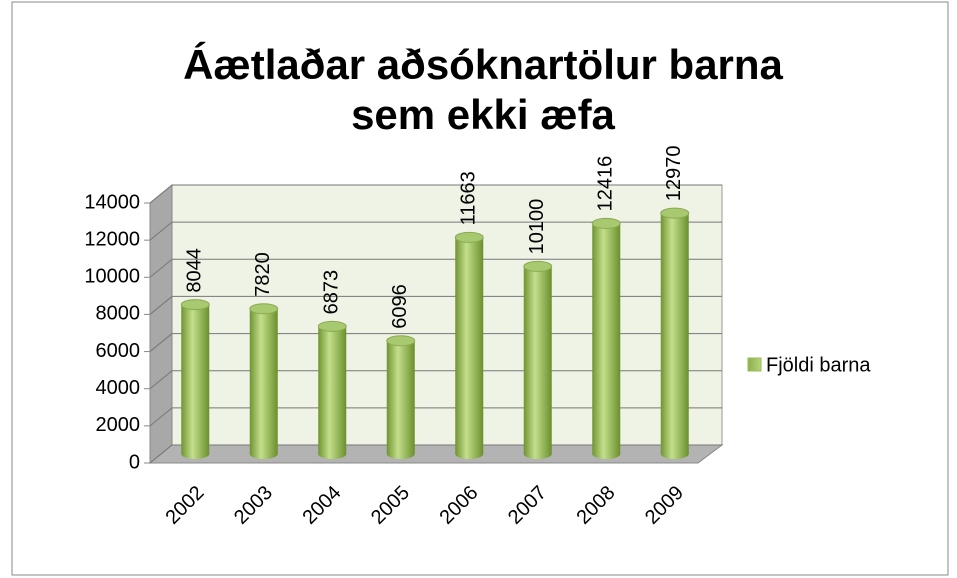  What do you see at coordinates (112, 239) in the screenshot?
I see `y-tick-label: 12000` at bounding box center [112, 239].